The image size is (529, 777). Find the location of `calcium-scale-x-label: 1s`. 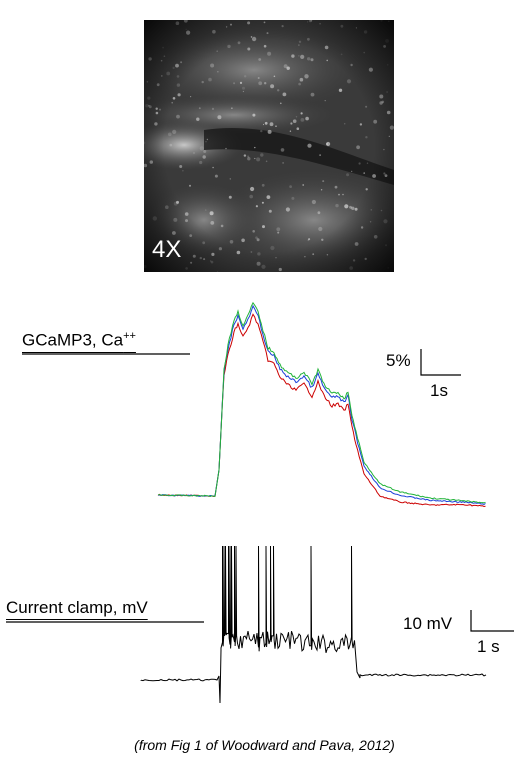

calcium-scale-x-label: 1s is located at coordinates (439, 390).